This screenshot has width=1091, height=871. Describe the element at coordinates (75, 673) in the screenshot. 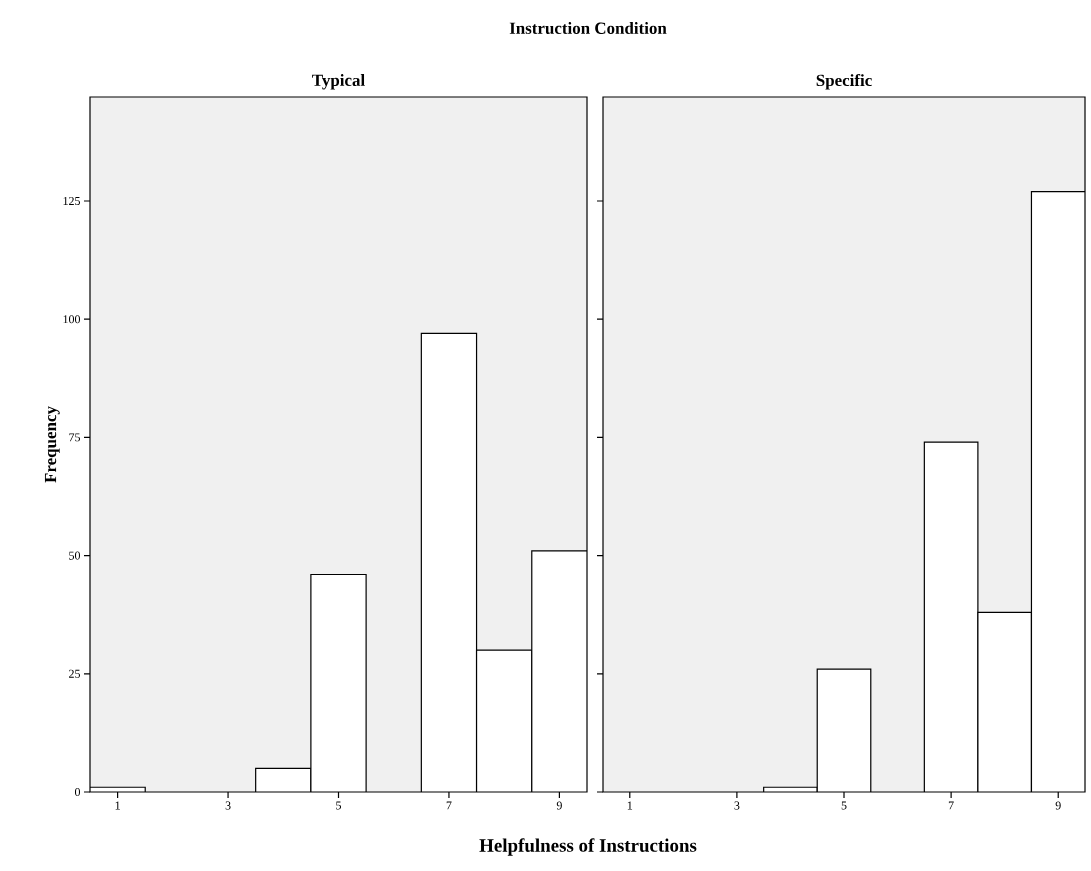

I see `y-tick-label: 25` at that location.